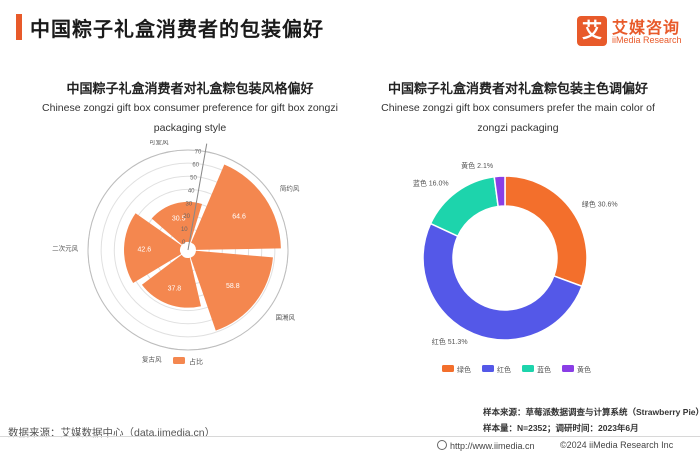  What do you see at coordinates (196, 361) in the screenshot?
I see `legend-label: 占比` at bounding box center [196, 361].